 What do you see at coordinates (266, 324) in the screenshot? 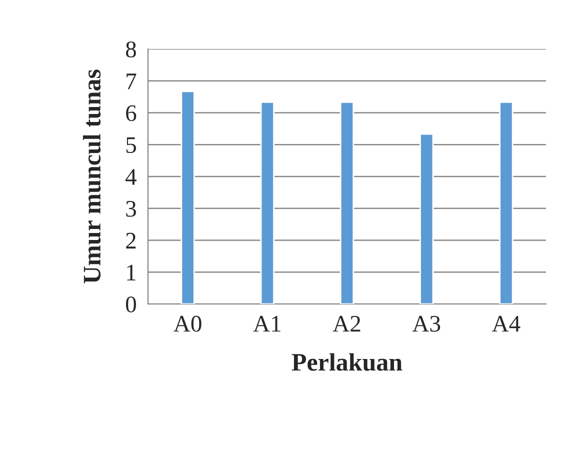
I see `x-tick-label: A1` at bounding box center [266, 324].